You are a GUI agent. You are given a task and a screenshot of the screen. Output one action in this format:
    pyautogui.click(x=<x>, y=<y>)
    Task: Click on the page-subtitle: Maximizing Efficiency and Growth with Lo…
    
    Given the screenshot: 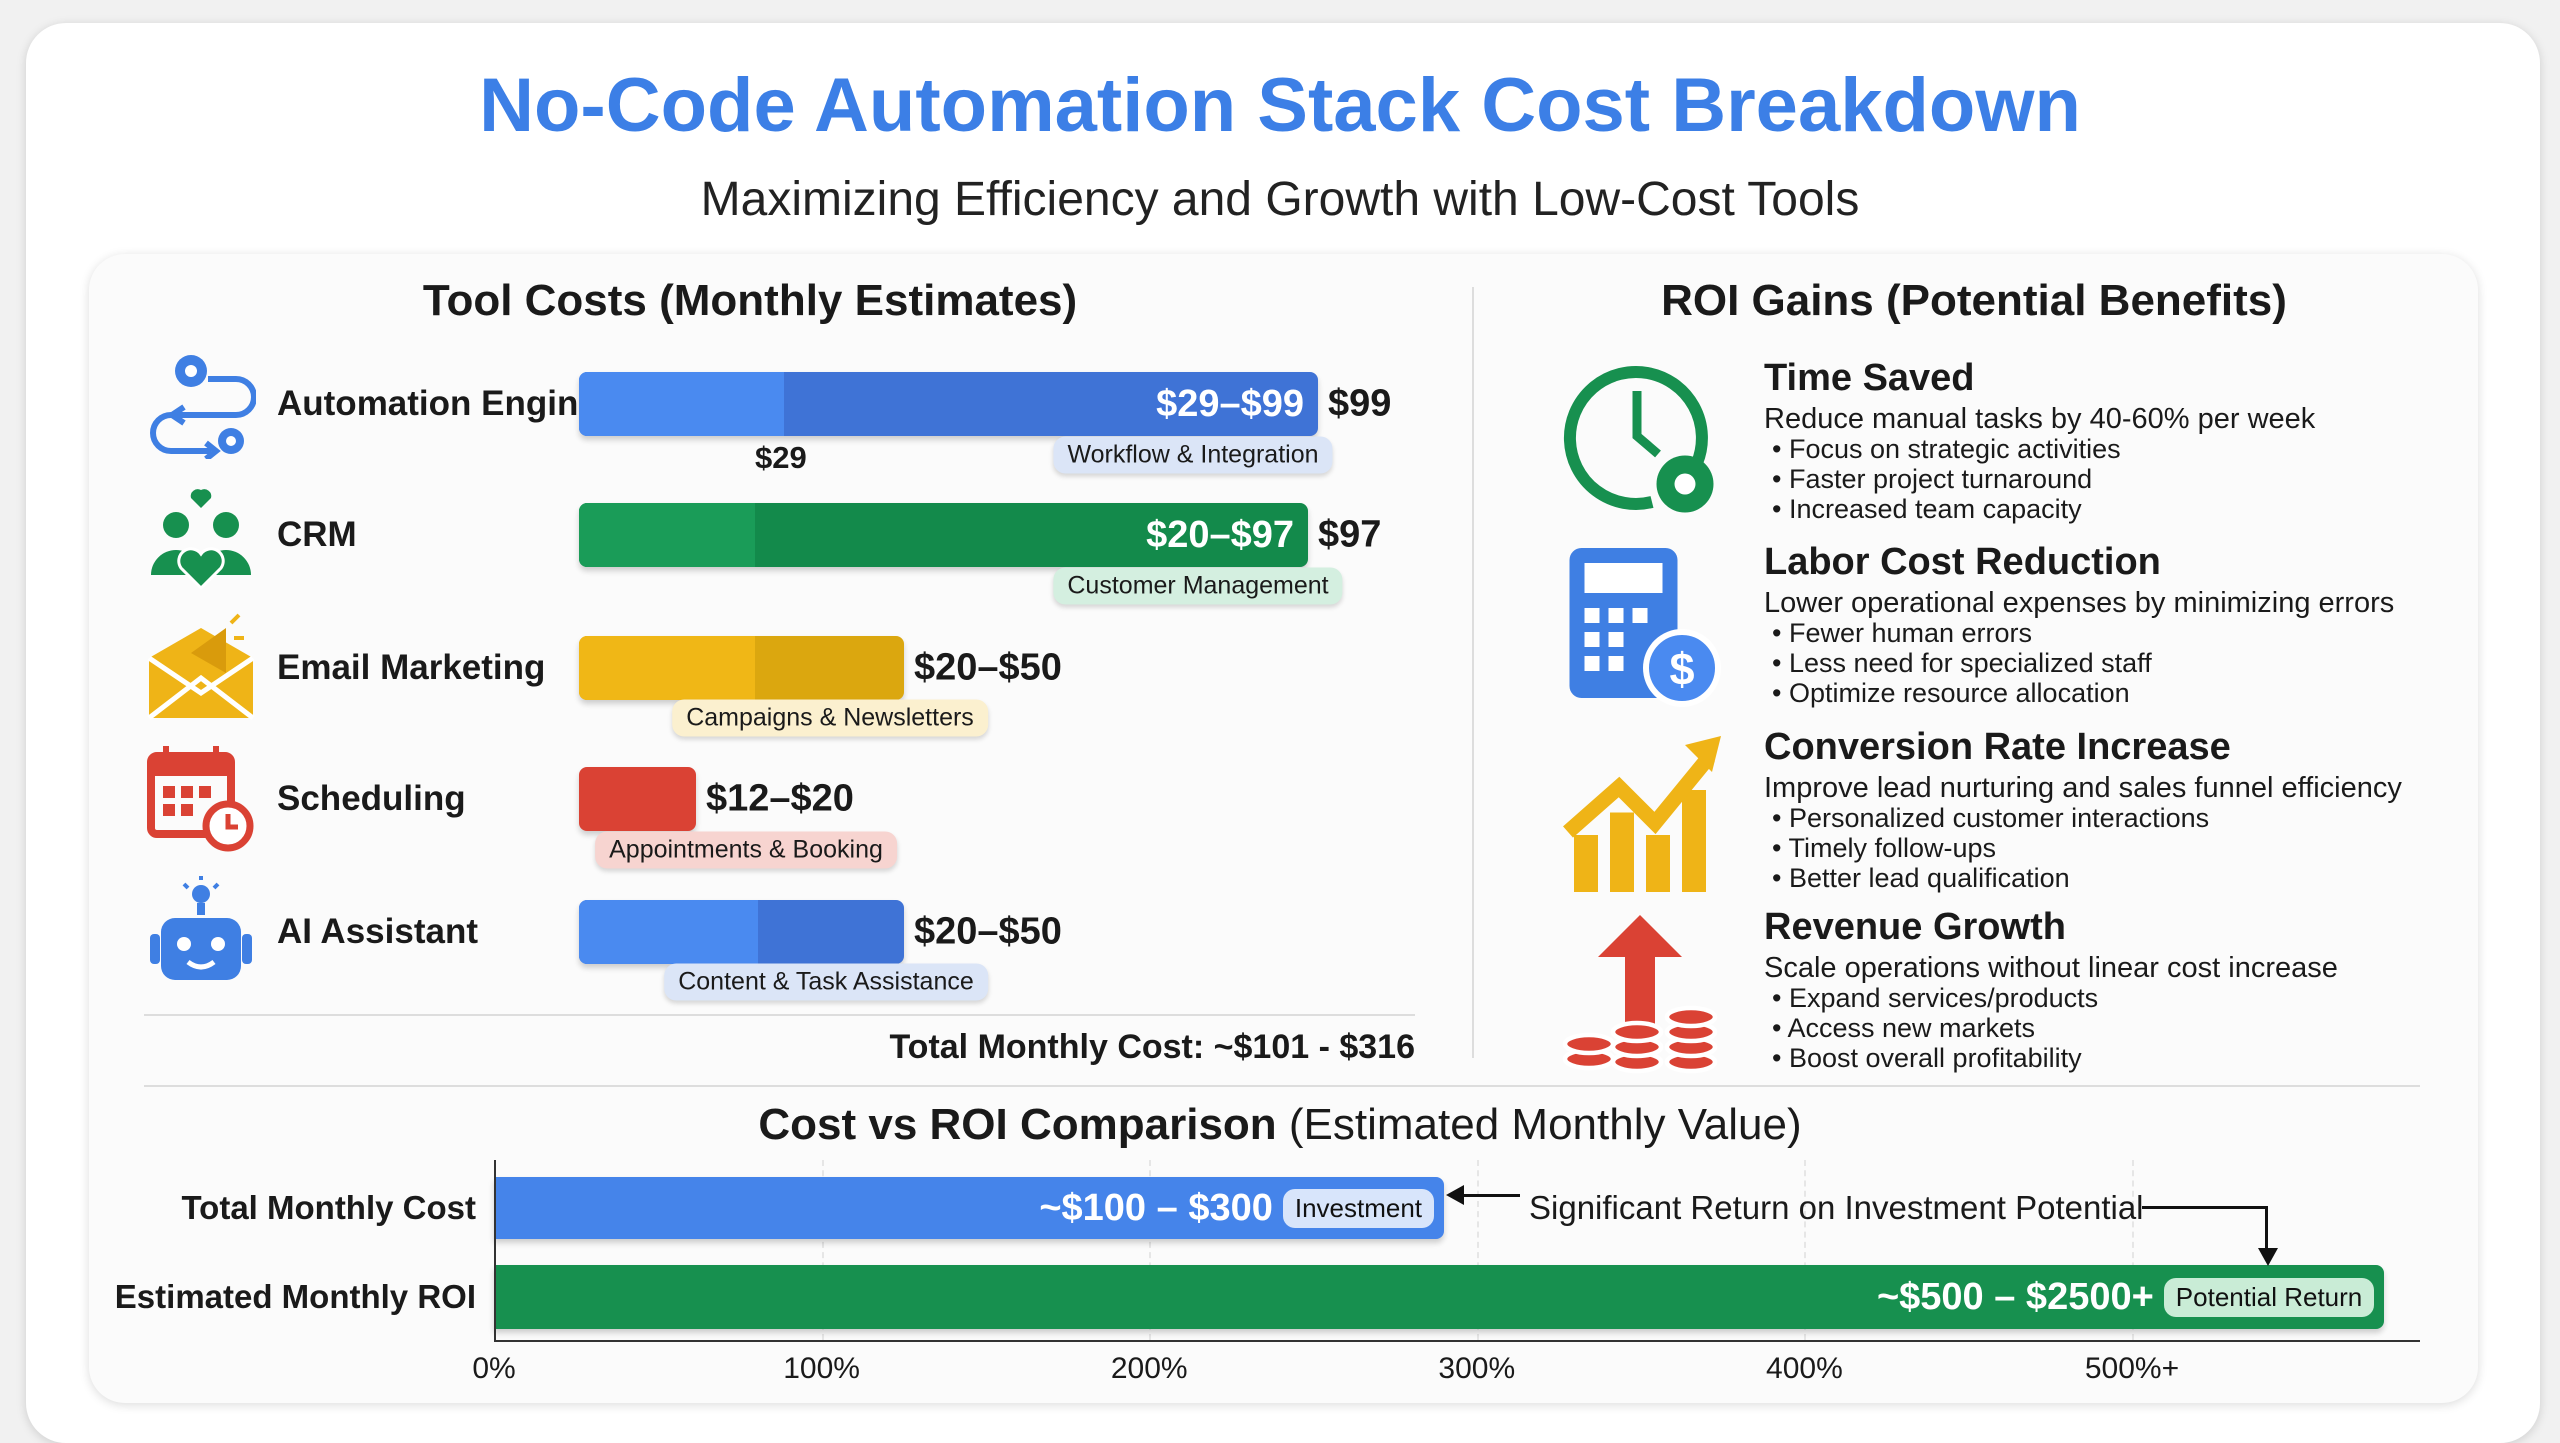 What is the action you would take?
    pyautogui.click(x=1280, y=199)
    